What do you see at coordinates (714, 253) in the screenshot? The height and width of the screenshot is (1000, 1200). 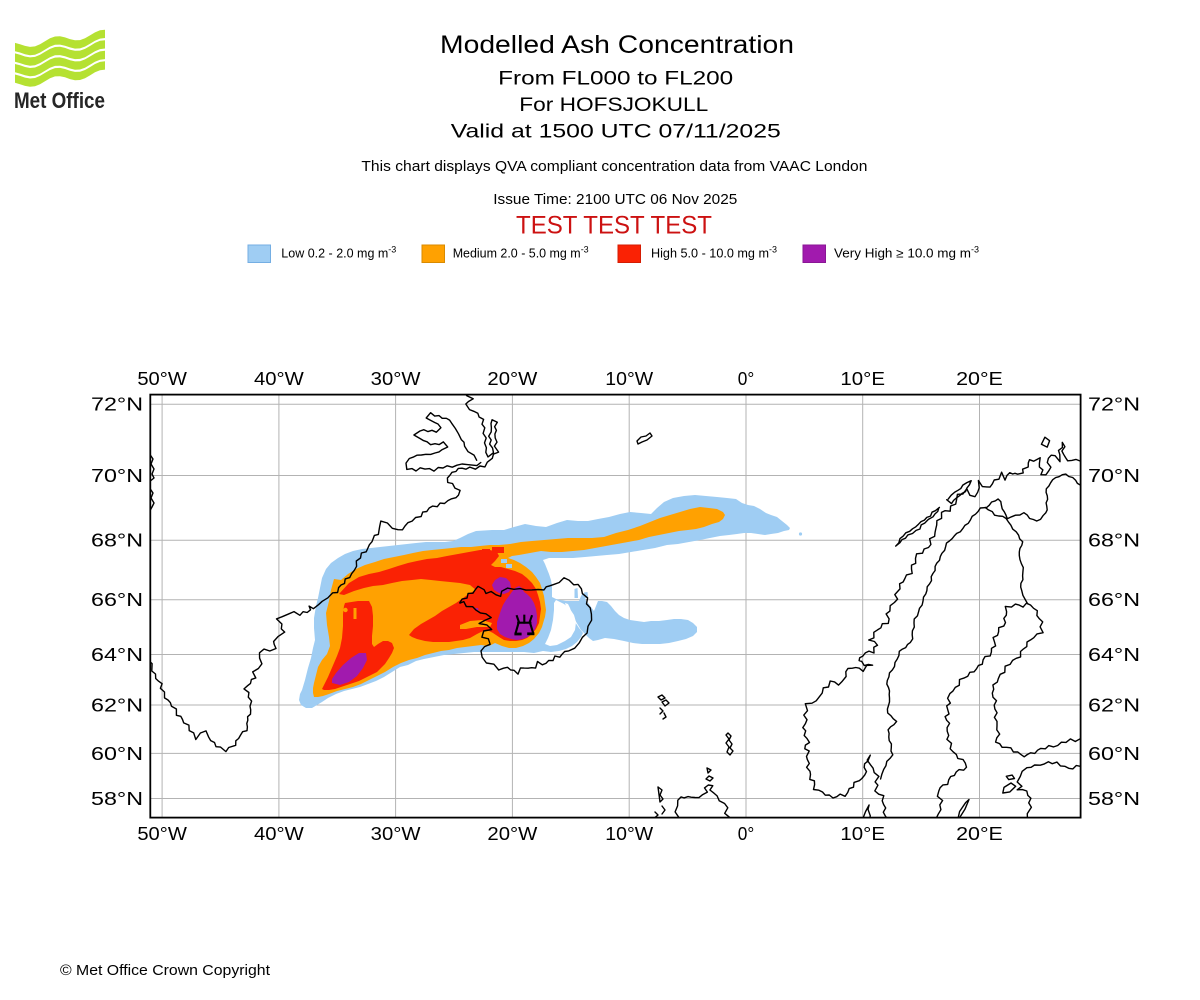 I see `svg-text: High 5.0 - 10.0 mg m-3` at bounding box center [714, 253].